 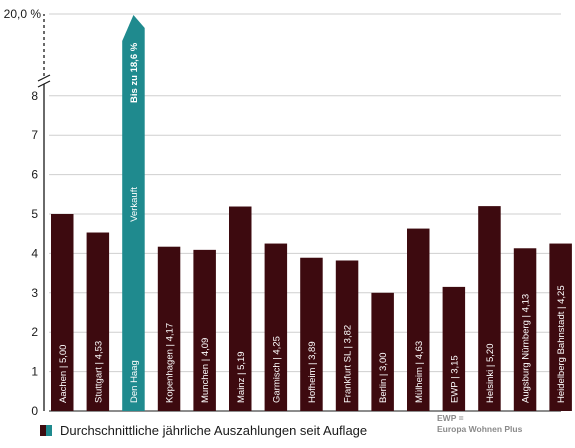 What do you see at coordinates (63, 374) in the screenshot?
I see `bar-label: Aachen | 5,00` at bounding box center [63, 374].